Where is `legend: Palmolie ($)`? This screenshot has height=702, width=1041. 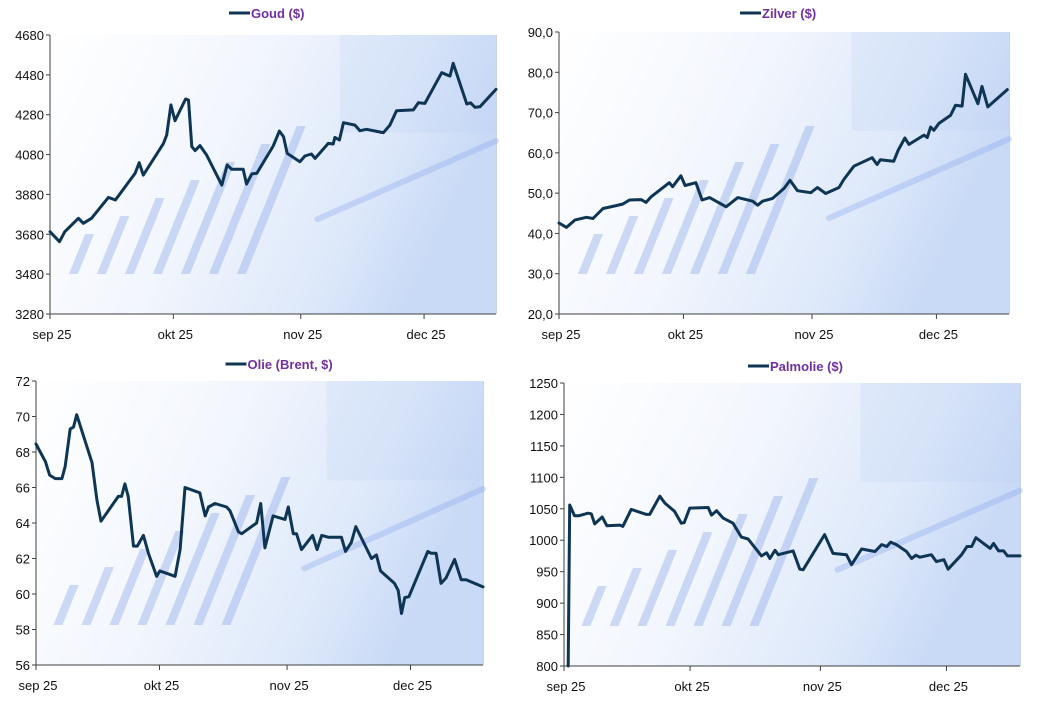 legend: Palmolie ($) is located at coordinates (795, 366).